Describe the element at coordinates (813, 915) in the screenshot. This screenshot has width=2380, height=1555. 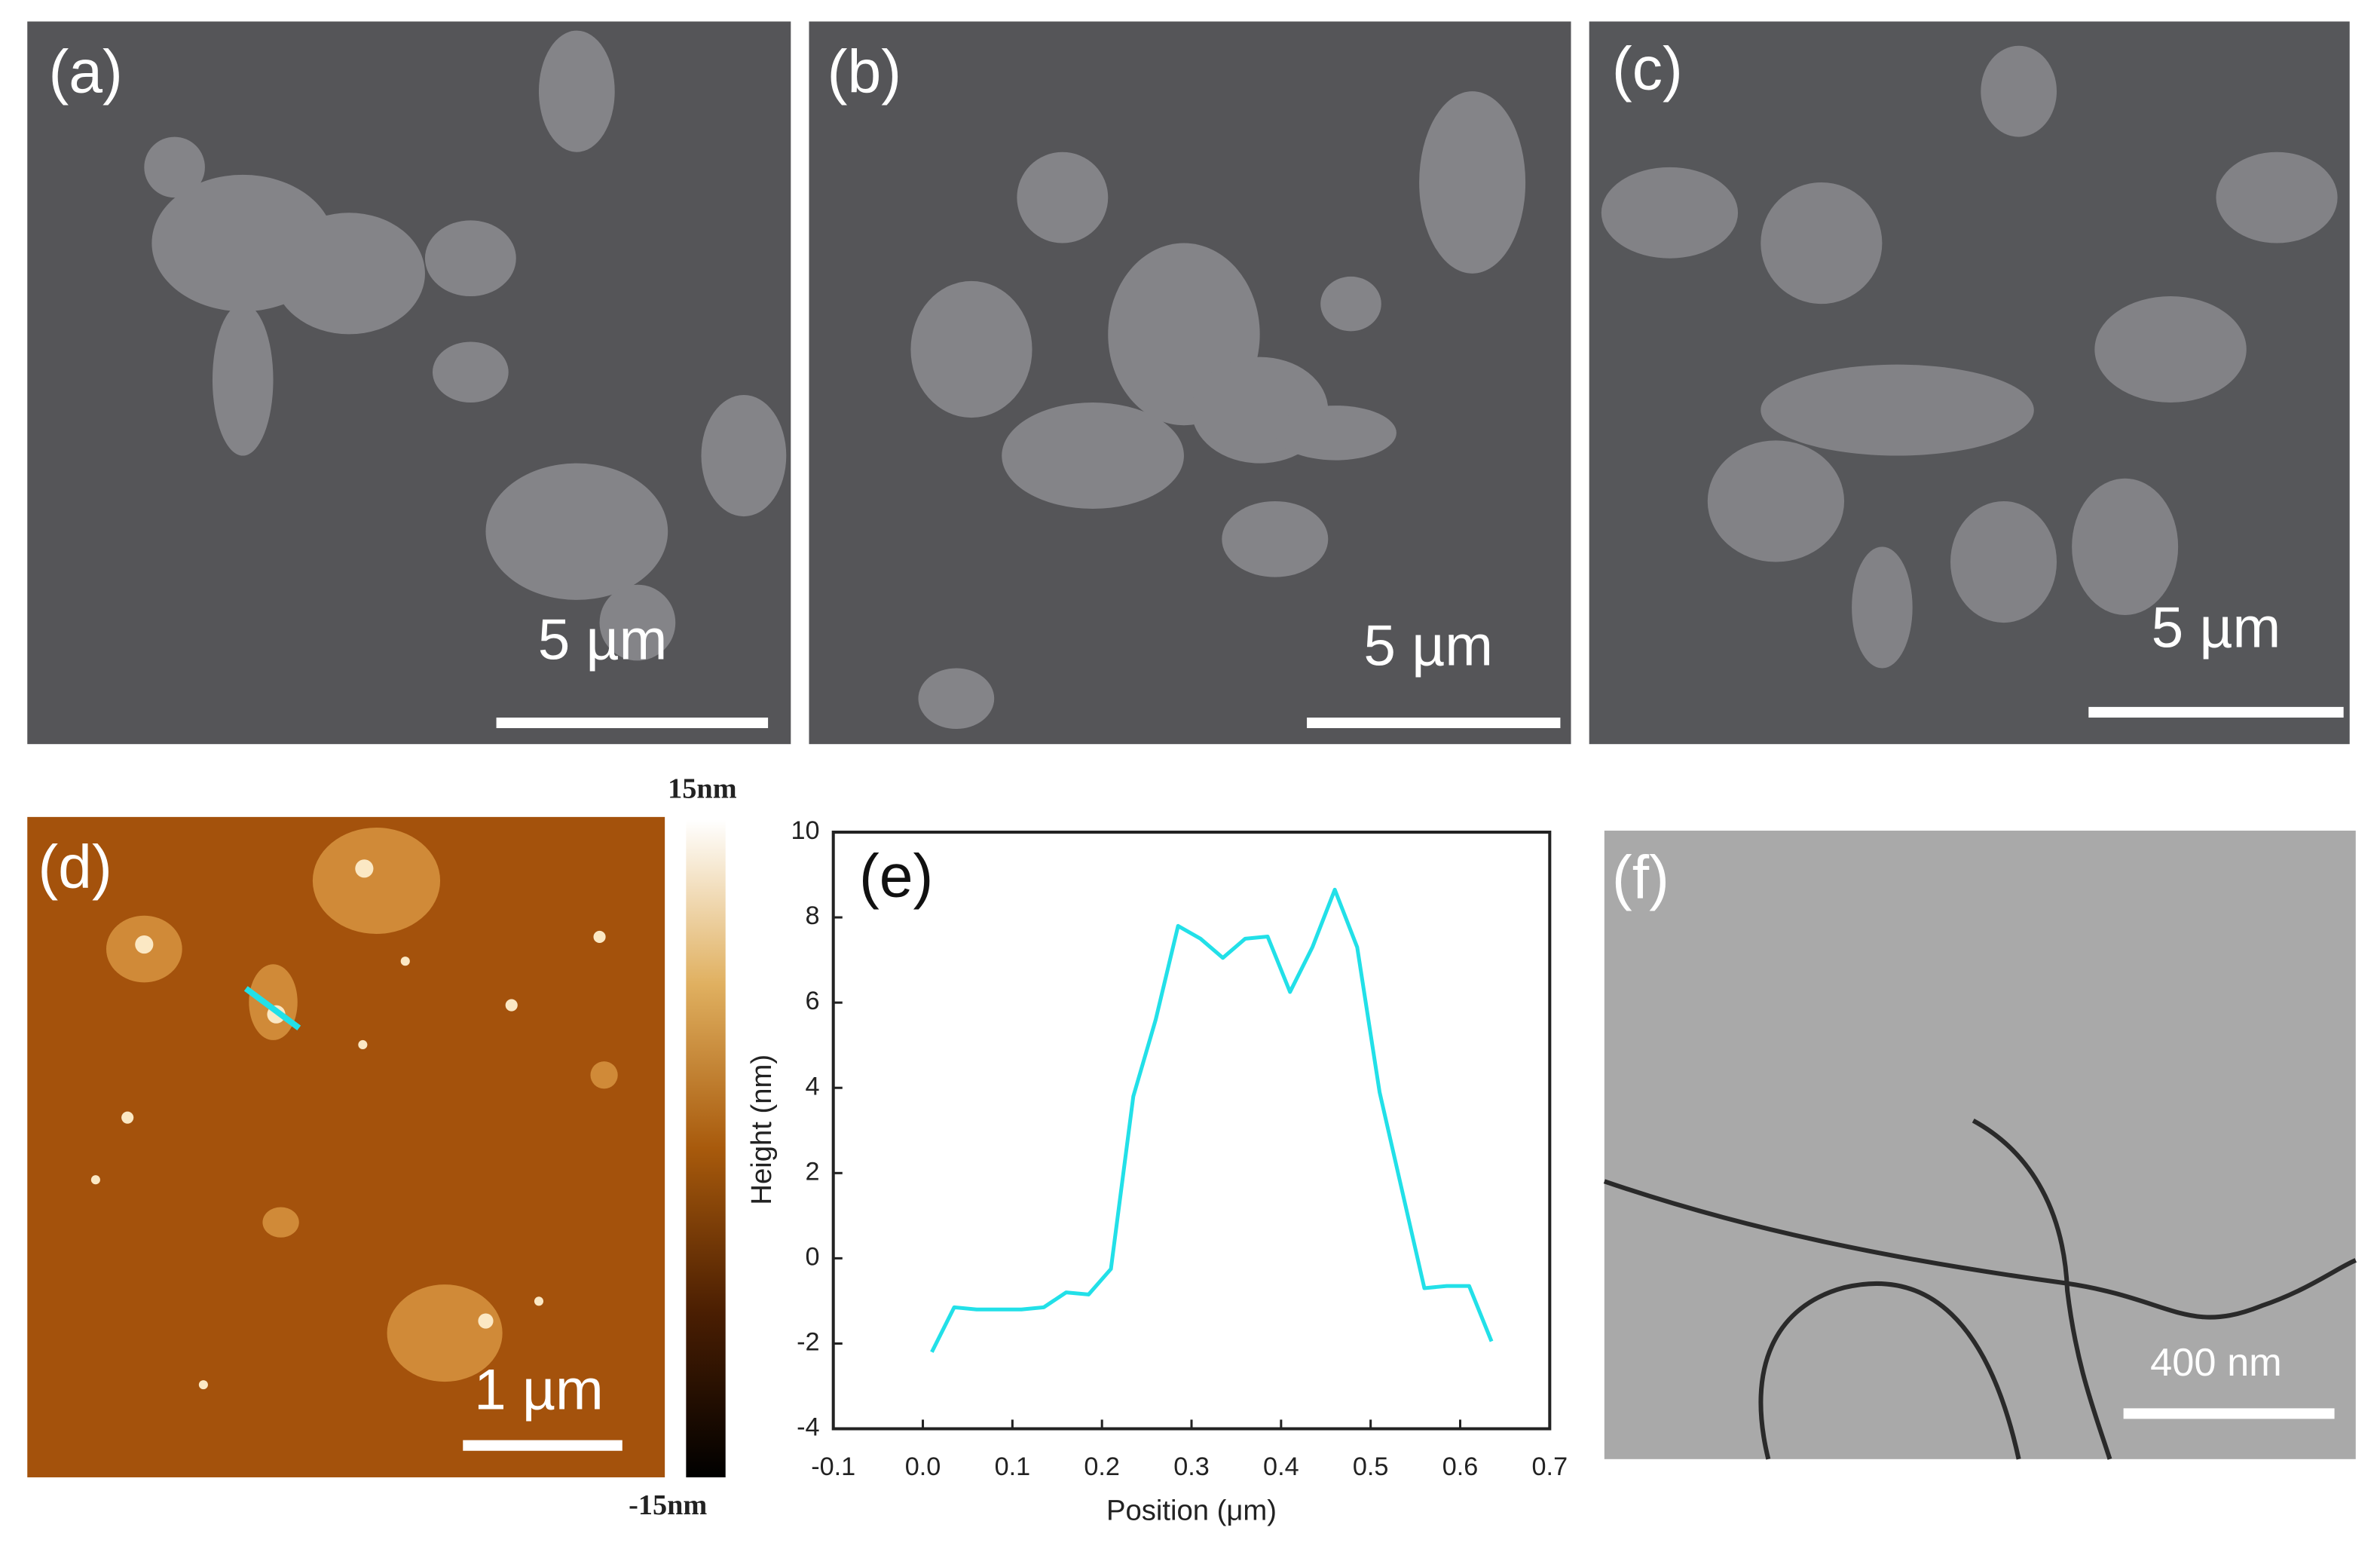
I see `y-tick-label: 8` at that location.